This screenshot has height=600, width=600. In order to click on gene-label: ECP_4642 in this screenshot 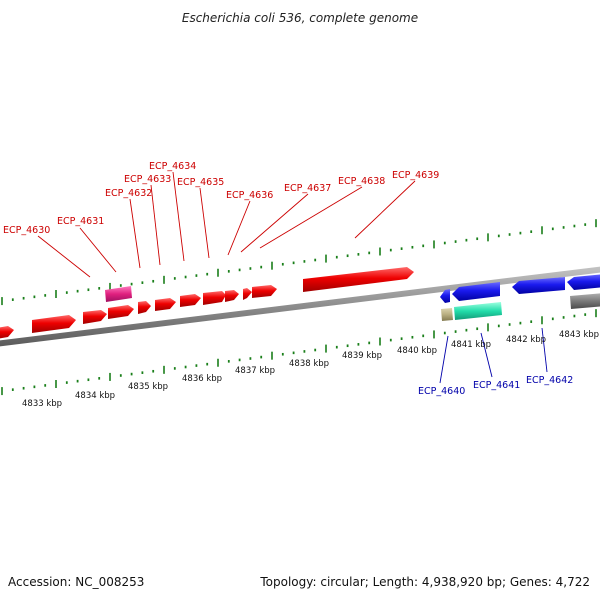, I will do `click(549, 380)`.